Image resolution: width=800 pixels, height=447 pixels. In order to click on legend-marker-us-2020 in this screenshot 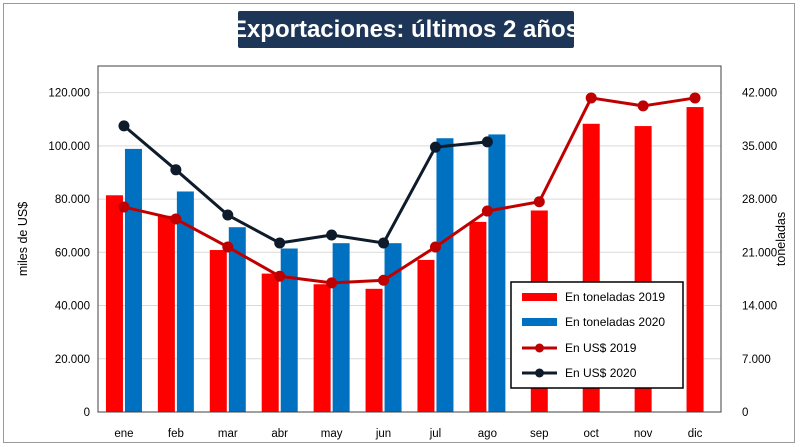, I will do `click(539, 373)`.